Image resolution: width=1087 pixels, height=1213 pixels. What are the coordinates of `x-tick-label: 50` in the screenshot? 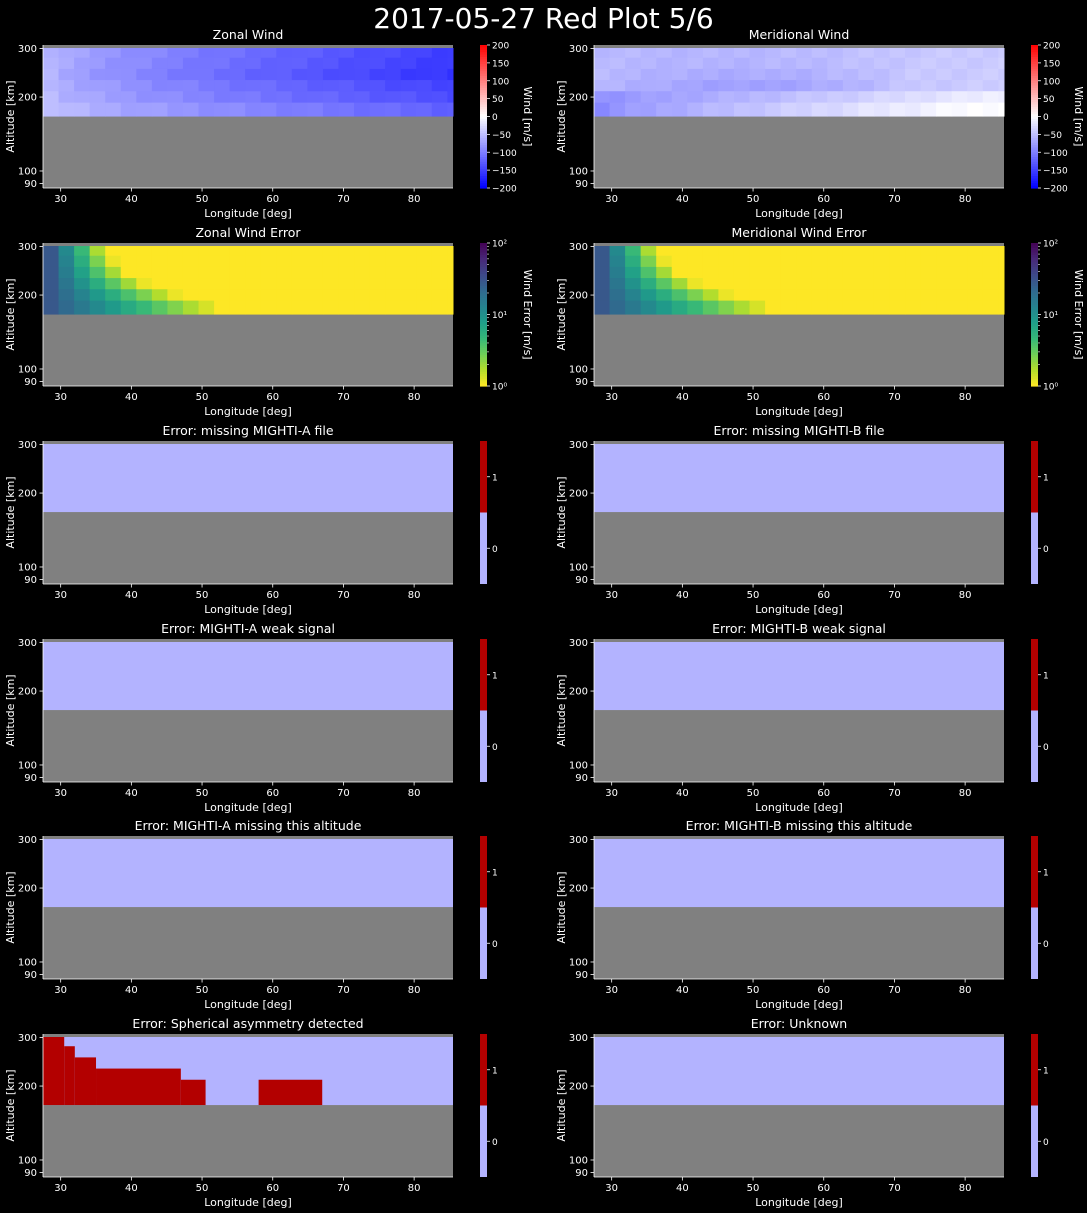 It's located at (753, 595).